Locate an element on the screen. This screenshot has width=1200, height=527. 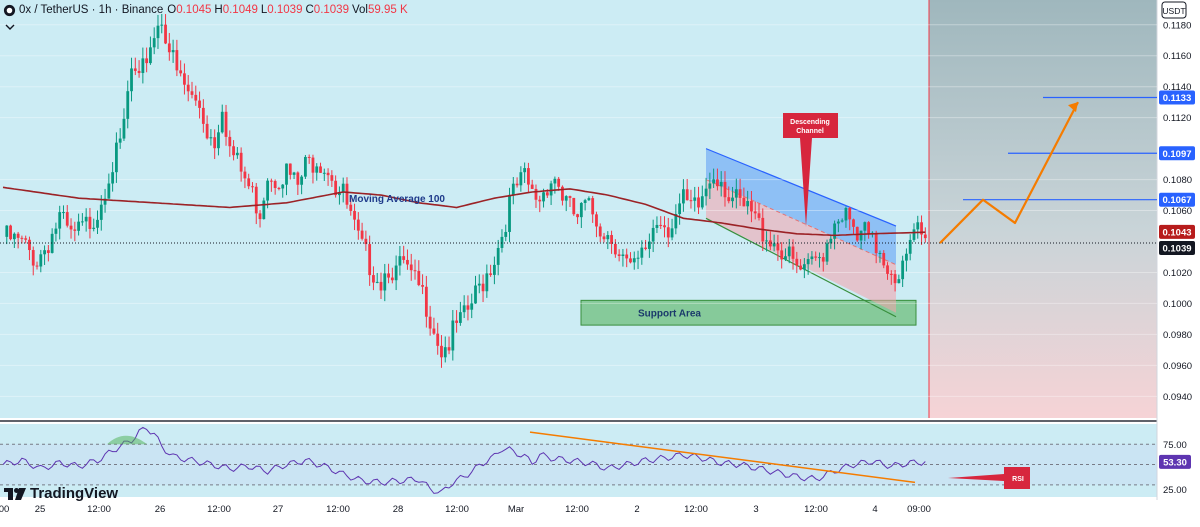
price-axis-label-box is located at coordinates (1177, 248).